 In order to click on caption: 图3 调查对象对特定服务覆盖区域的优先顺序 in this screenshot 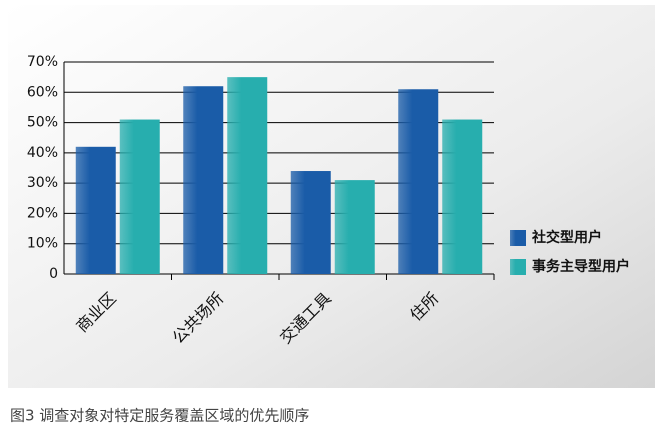, I will do `click(159, 416)`.